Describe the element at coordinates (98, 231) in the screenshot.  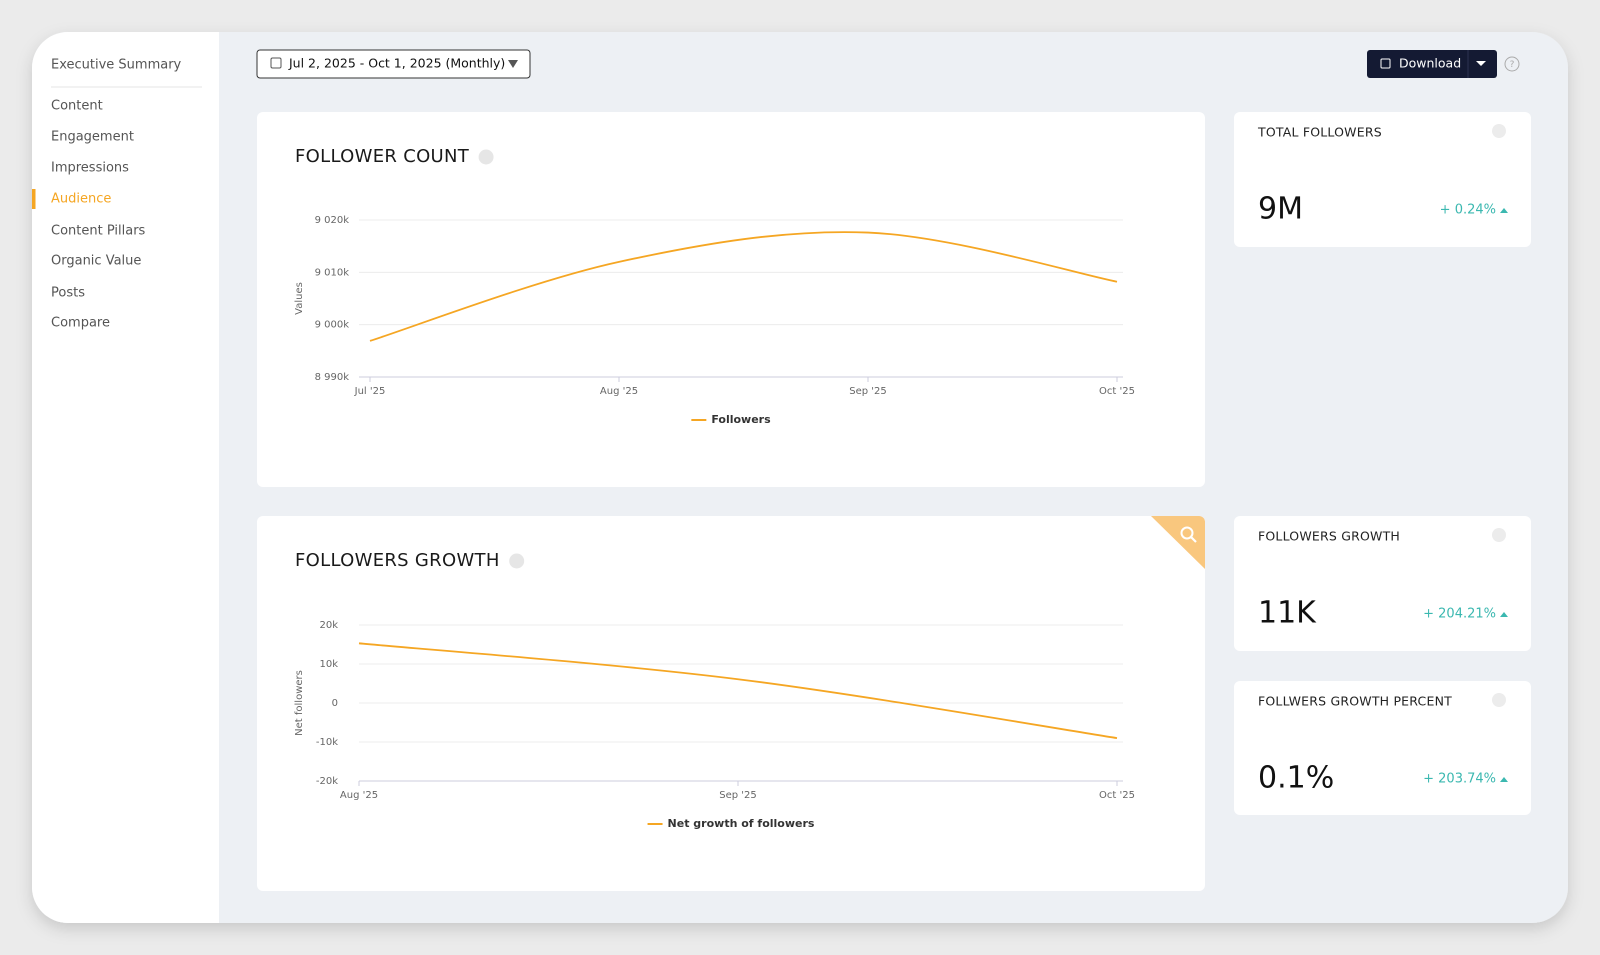
I see `nav-item: Content Pillars` at that location.